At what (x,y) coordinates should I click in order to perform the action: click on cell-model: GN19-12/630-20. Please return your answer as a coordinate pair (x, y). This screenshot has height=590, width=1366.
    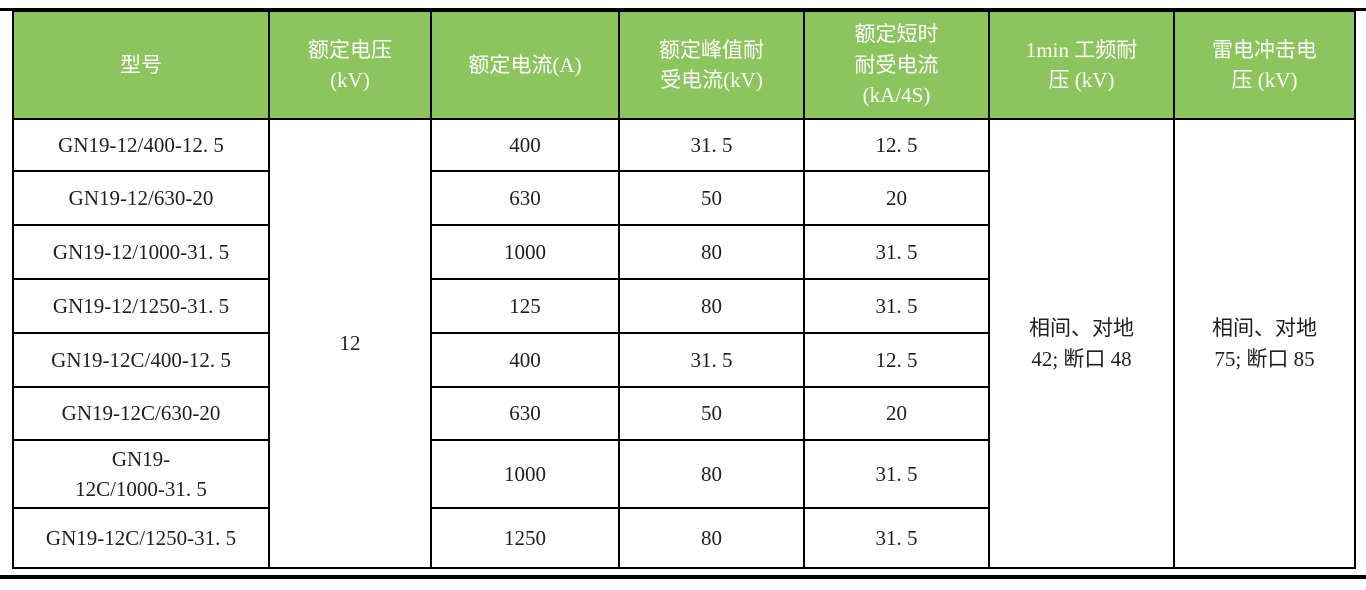
    Looking at the image, I should click on (141, 198).